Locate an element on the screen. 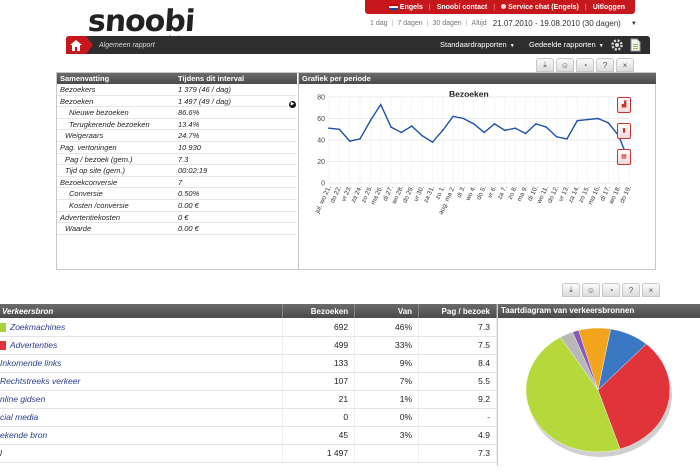 The image size is (700, 474). table-row: Inkomende links 133 9% 8.4 is located at coordinates (248, 363).